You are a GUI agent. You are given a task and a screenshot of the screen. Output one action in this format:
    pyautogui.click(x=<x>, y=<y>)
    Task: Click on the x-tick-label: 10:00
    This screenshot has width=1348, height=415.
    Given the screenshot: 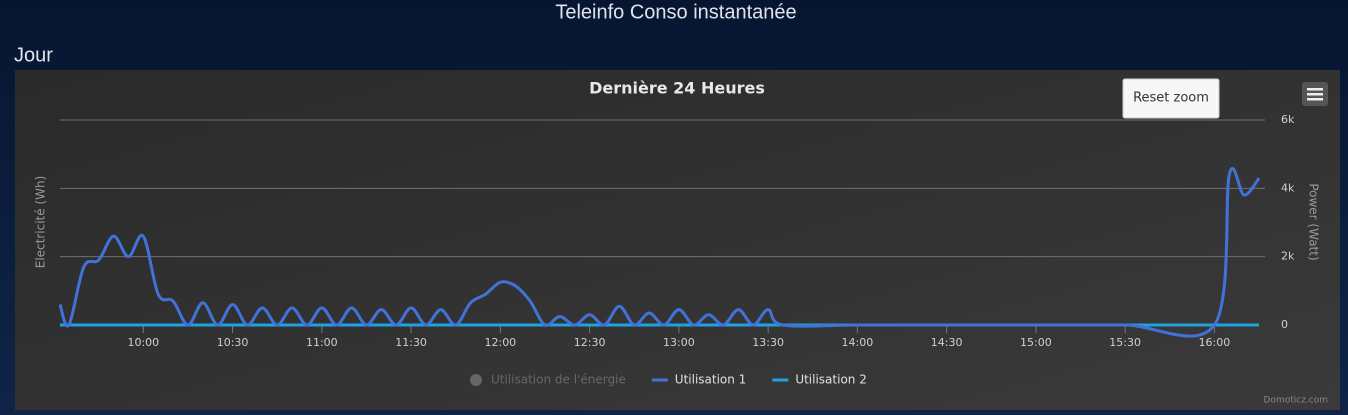 What is the action you would take?
    pyautogui.click(x=143, y=342)
    